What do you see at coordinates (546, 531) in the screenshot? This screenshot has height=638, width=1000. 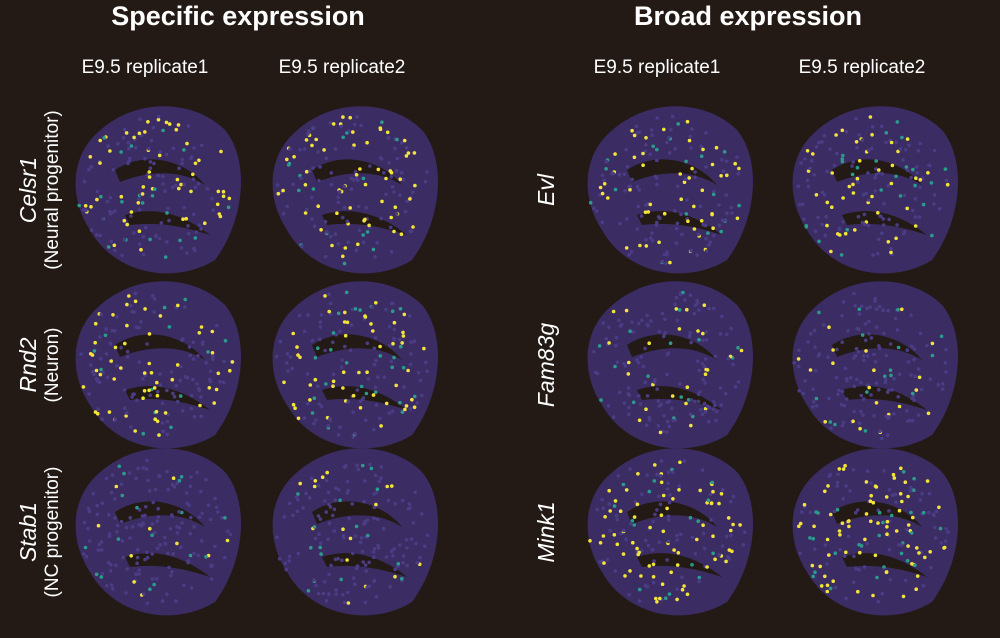 I see `gene-label: Mink1` at bounding box center [546, 531].